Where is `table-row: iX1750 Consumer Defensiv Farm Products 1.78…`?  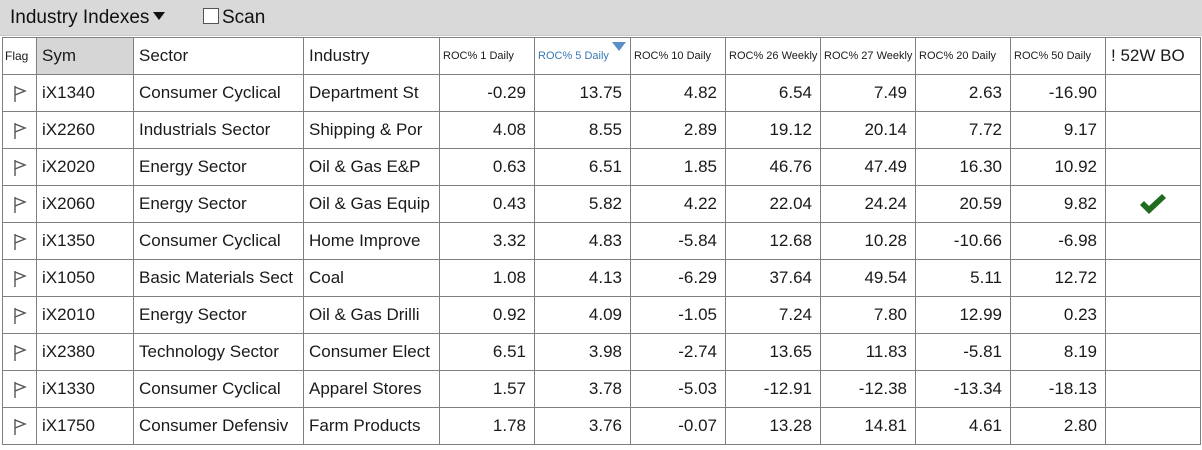
table-row: iX1750 Consumer Defensiv Farm Products 1.78… is located at coordinates (601, 426).